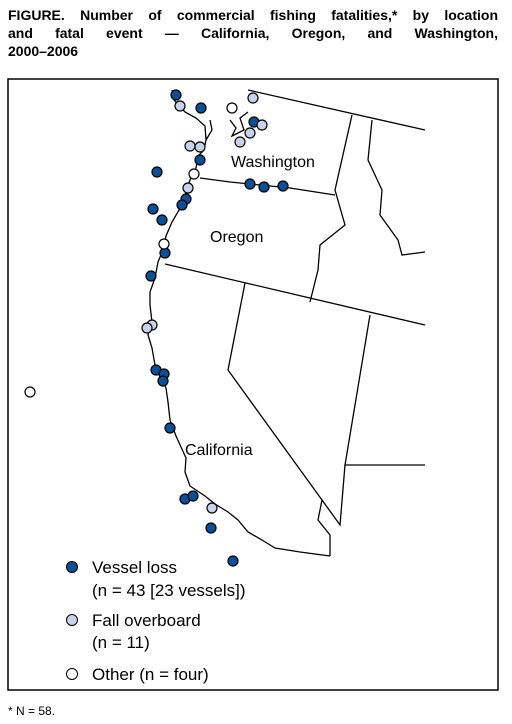 The height and width of the screenshot is (724, 512). Describe the element at coordinates (336, 110) in the screenshot. I see `wa-north-border` at that location.